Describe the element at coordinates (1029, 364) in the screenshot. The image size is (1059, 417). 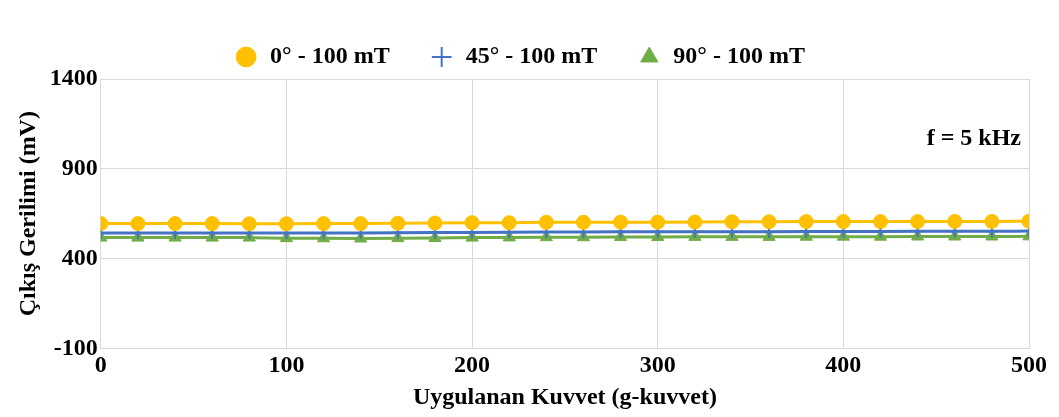
I see `x-tick-label: 500` at that location.